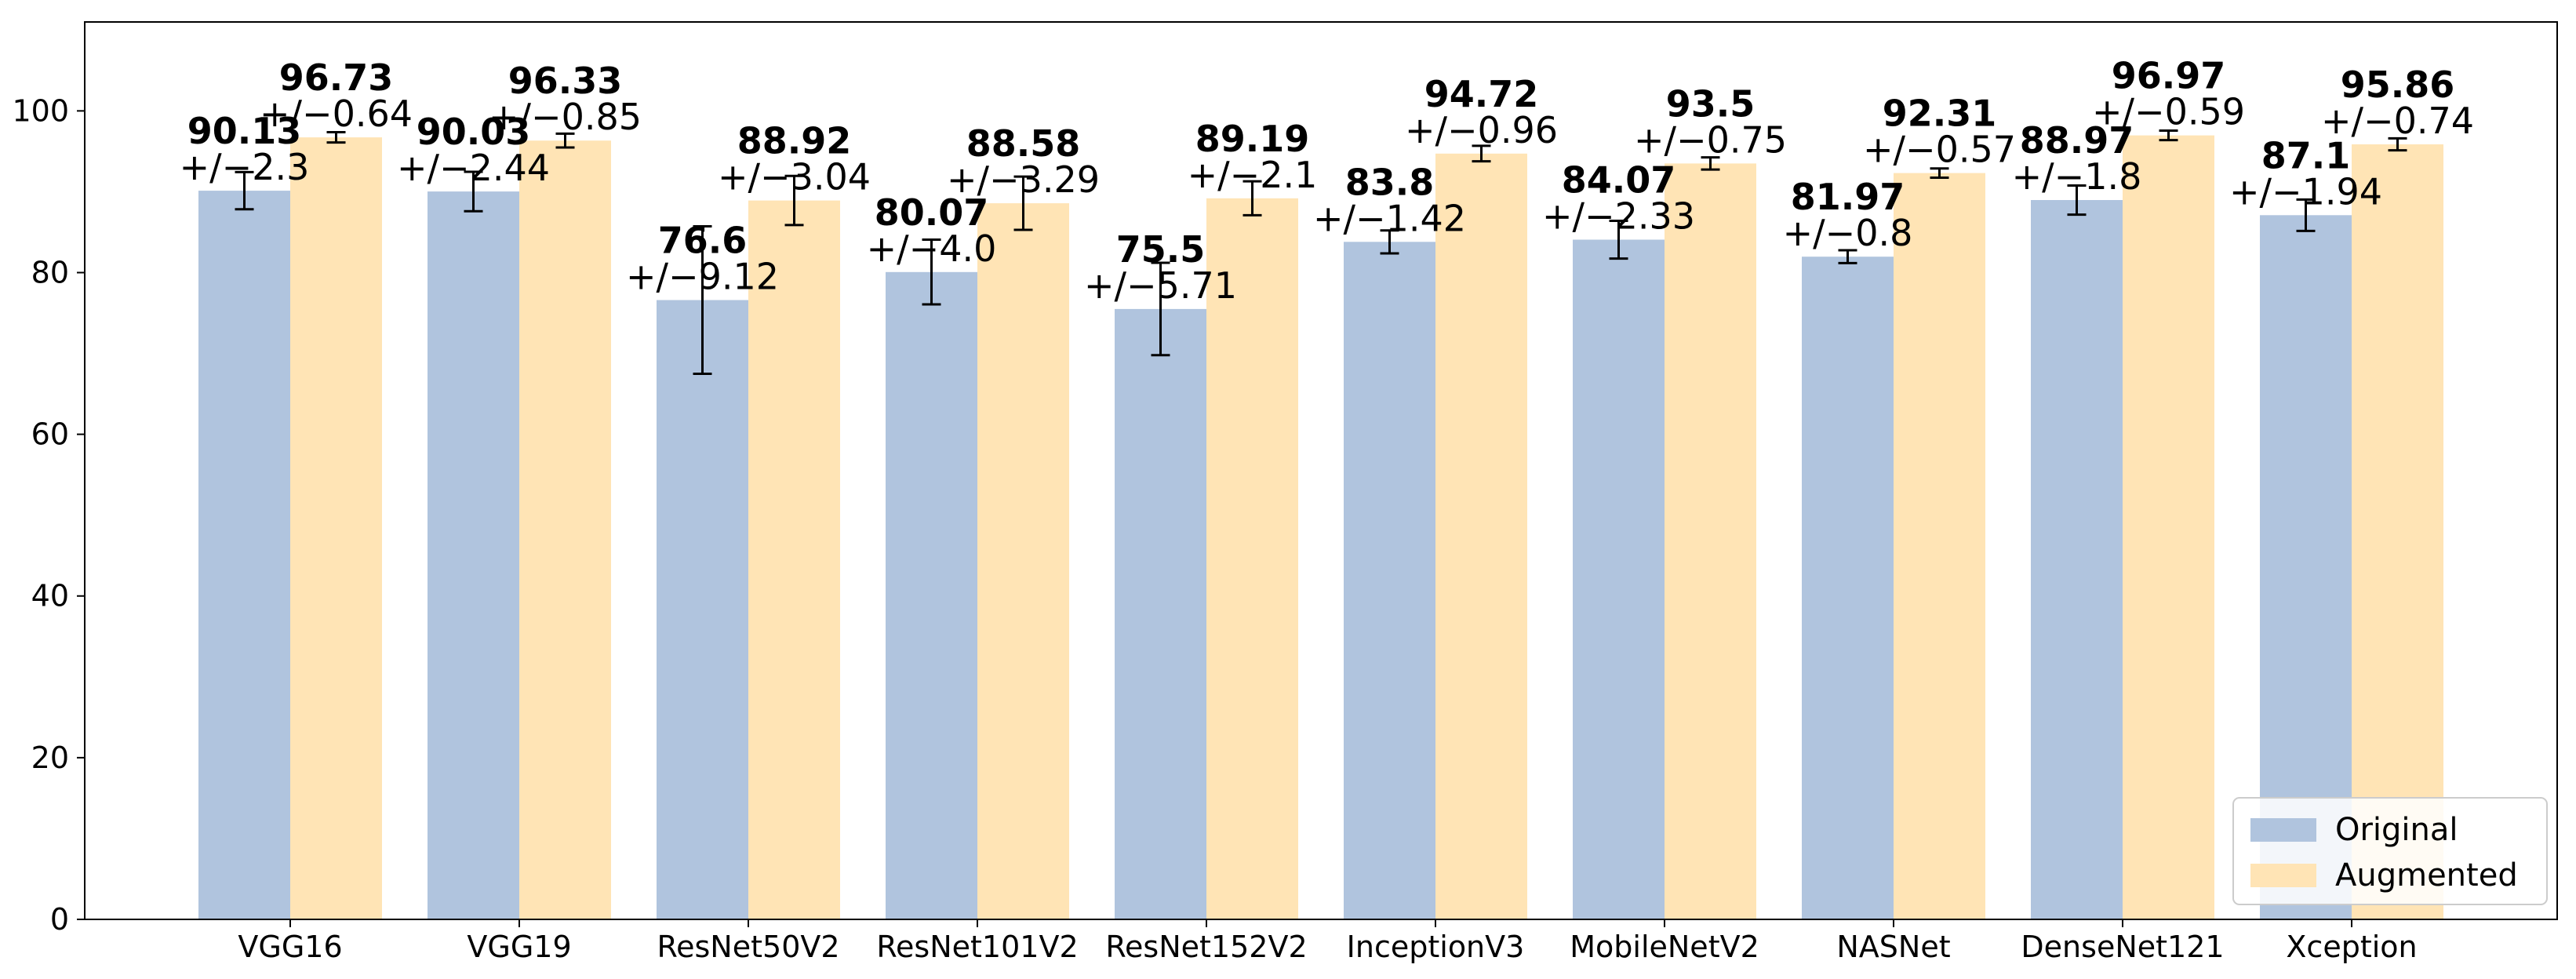 The height and width of the screenshot is (979, 2576). Describe the element at coordinates (565, 81) in the screenshot. I see `value-label-augmented-1: 96.33` at that location.